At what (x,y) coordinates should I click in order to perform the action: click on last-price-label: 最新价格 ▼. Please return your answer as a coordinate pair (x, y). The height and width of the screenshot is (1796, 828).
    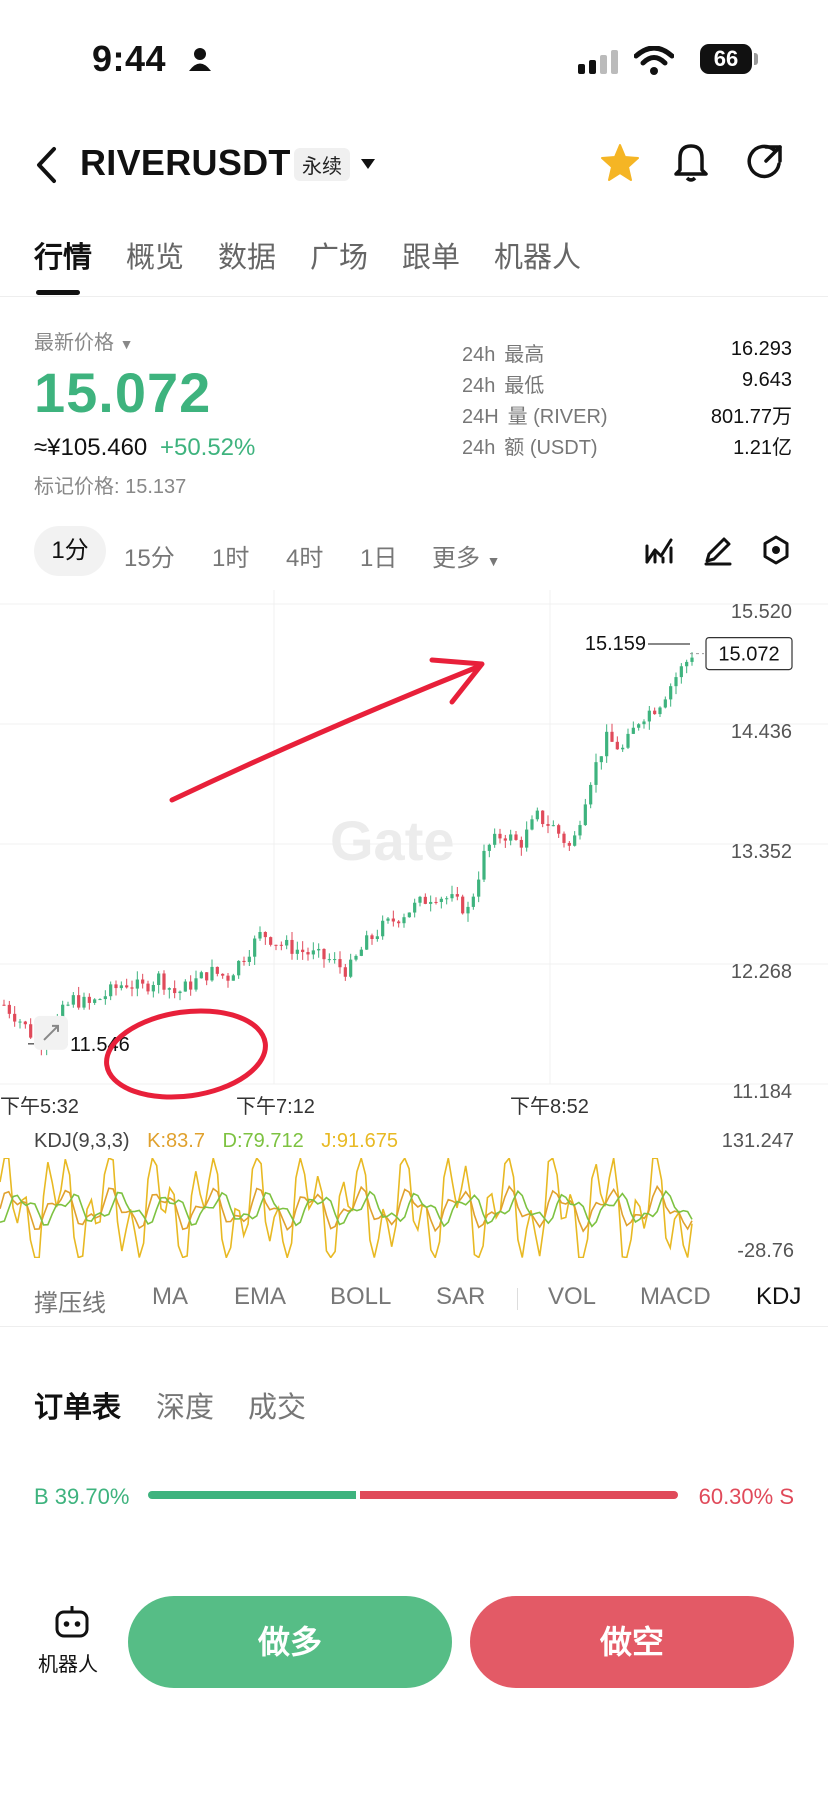
    Looking at the image, I should click on (84, 343).